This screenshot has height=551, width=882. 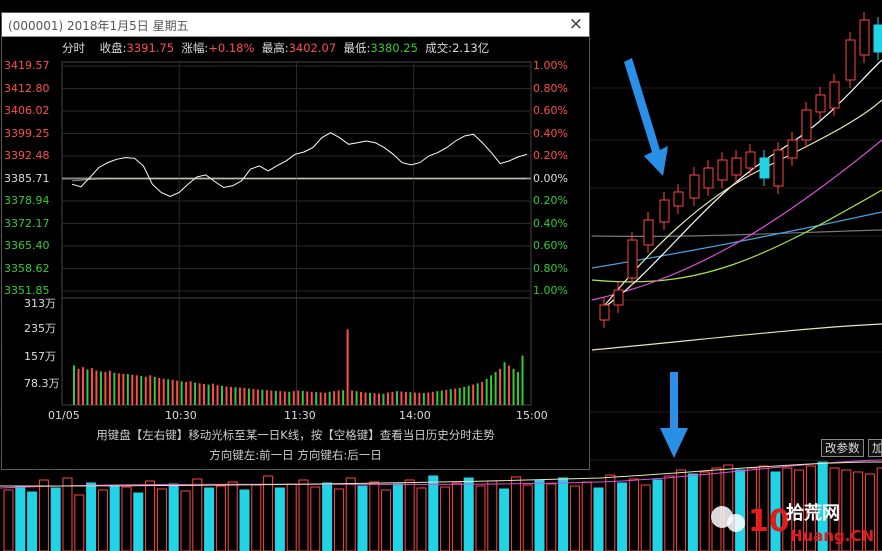 What do you see at coordinates (150, 48) in the screenshot?
I see `close-value: 3391.75` at bounding box center [150, 48].